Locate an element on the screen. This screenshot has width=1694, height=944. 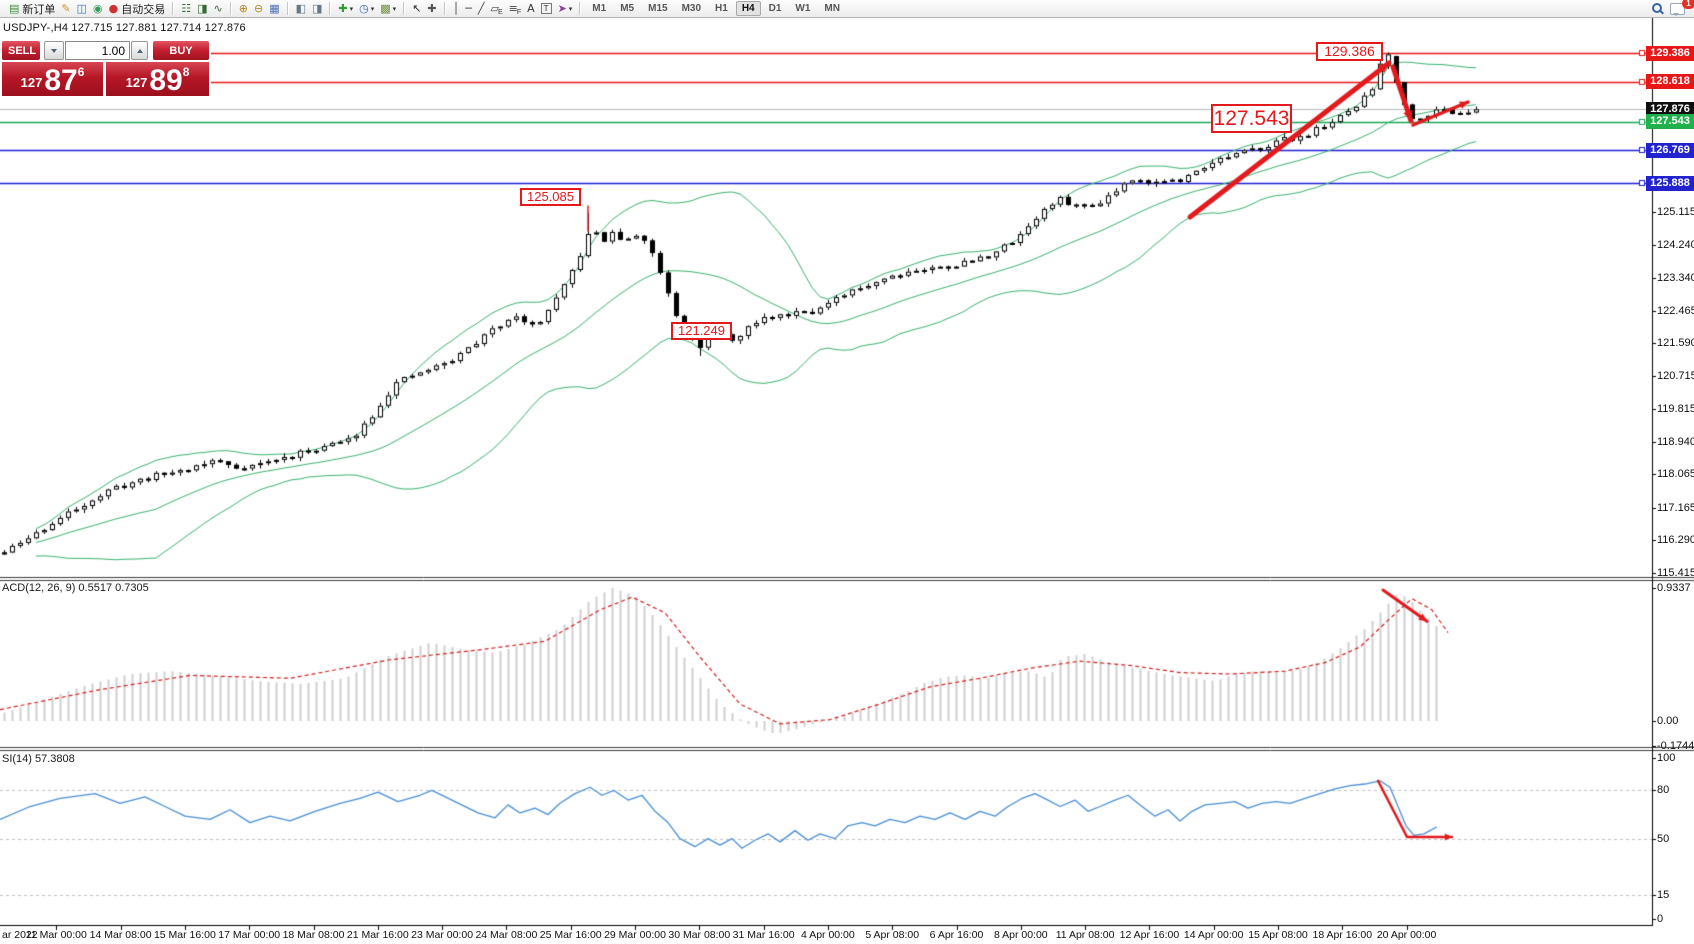
tile-windows-icon: ▦ is located at coordinates (274, 8).